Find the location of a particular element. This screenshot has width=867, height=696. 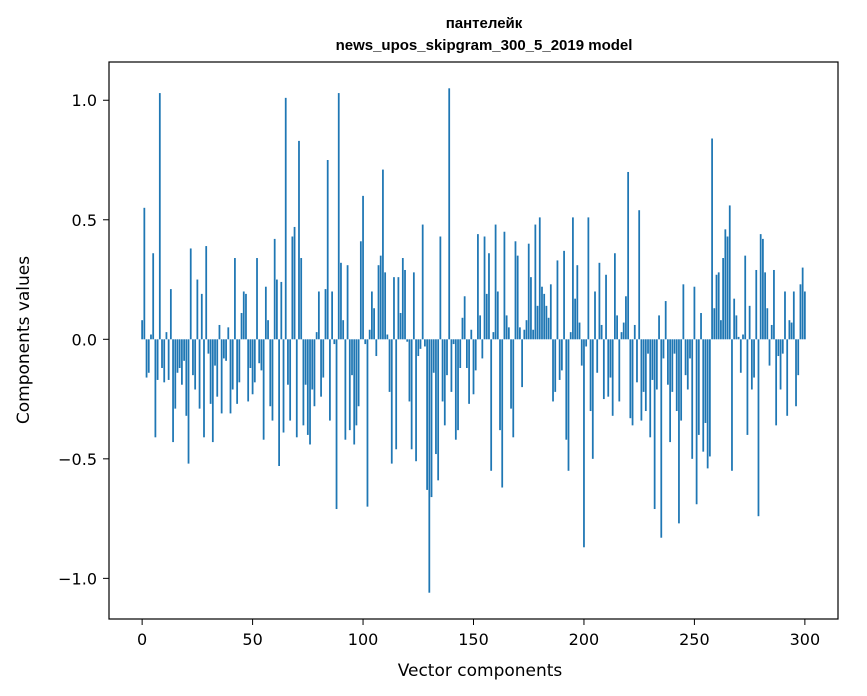

x-tick-label: 50 is located at coordinates (252, 639).